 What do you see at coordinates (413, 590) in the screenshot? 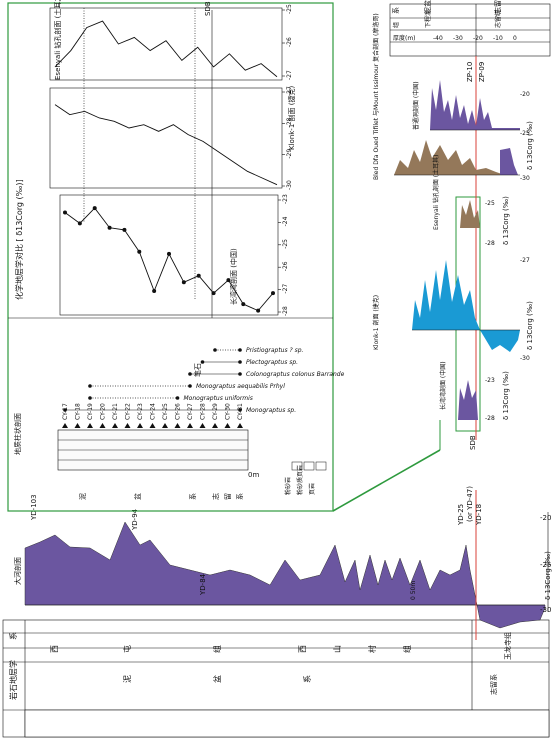
I see `dahe-scale: 0 50m` at bounding box center [413, 590].